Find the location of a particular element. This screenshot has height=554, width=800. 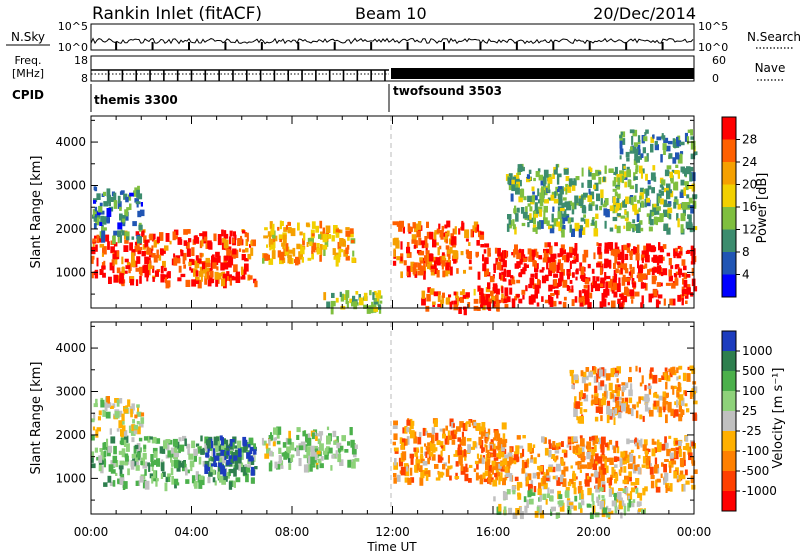

colorbar-tick-label: -1000 is located at coordinates (759, 491).